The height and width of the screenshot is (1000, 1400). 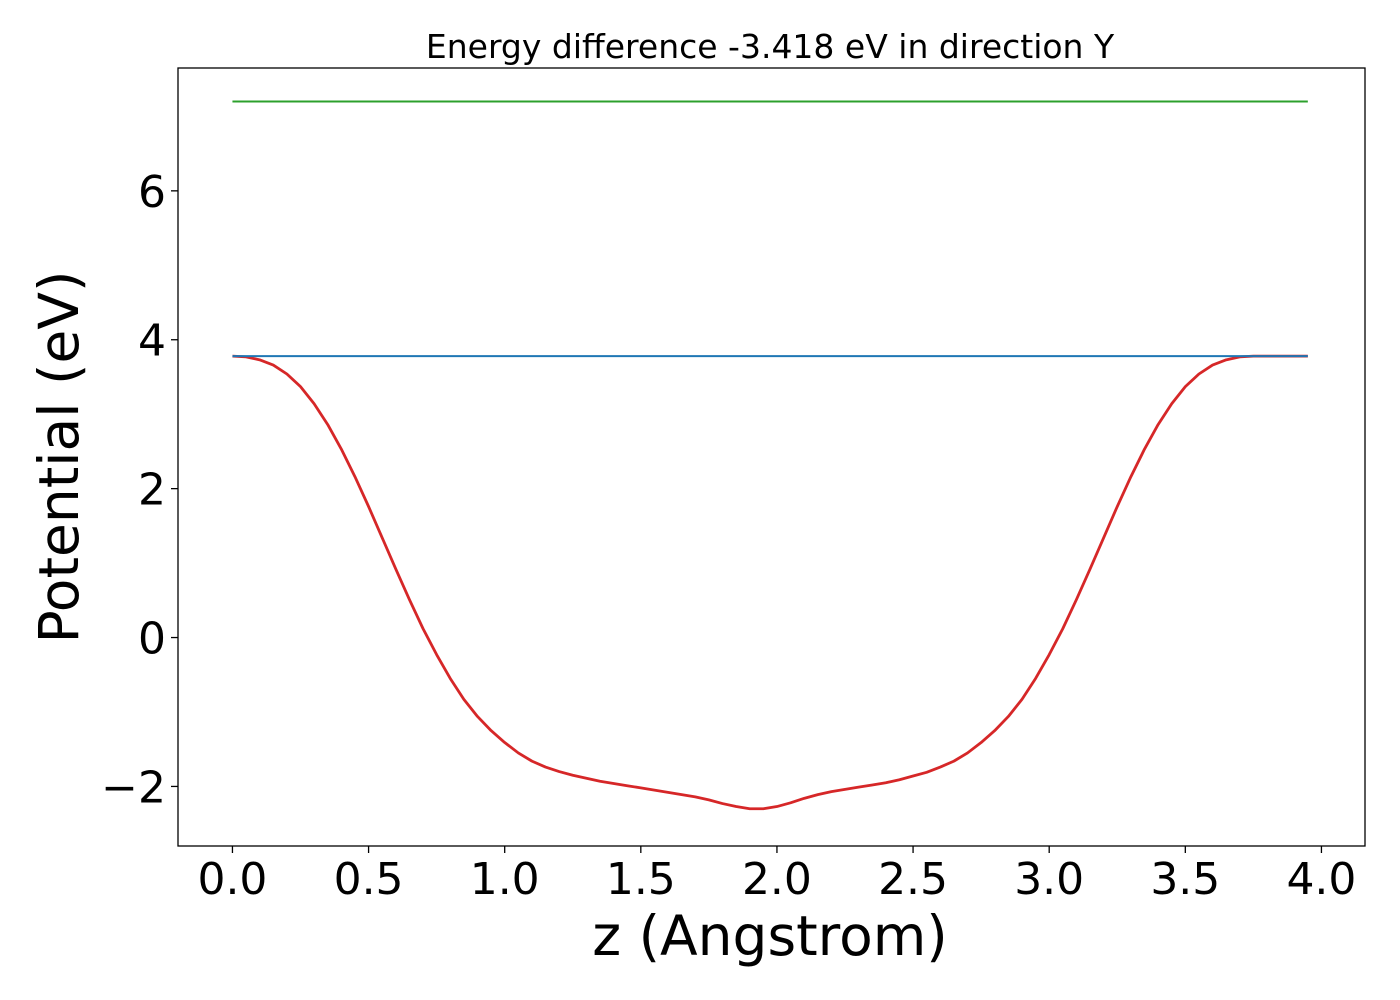 I want to click on y-tick-label: 6, so click(x=152, y=192).